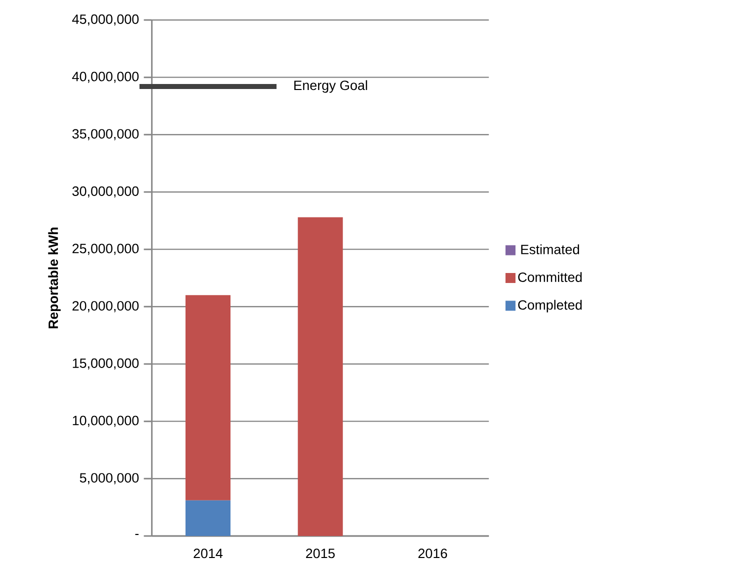 This screenshot has width=731, height=581. Describe the element at coordinates (550, 306) in the screenshot. I see `legend-label: Completed` at that location.